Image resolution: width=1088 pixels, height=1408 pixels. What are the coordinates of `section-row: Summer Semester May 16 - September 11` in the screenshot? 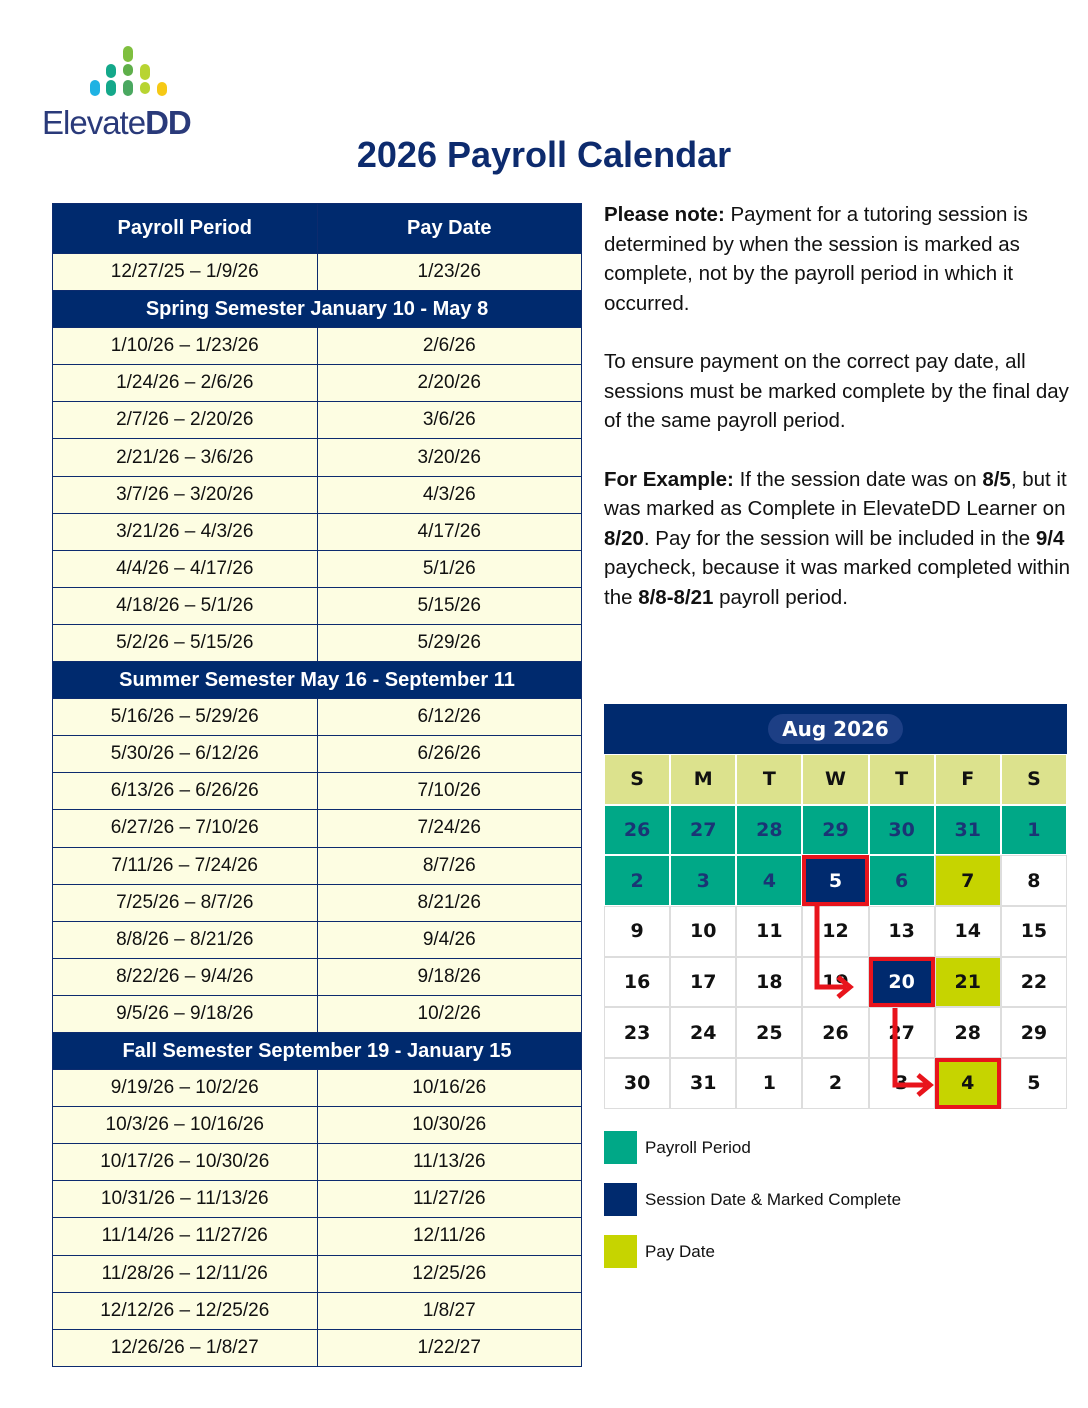 It's located at (317, 680).